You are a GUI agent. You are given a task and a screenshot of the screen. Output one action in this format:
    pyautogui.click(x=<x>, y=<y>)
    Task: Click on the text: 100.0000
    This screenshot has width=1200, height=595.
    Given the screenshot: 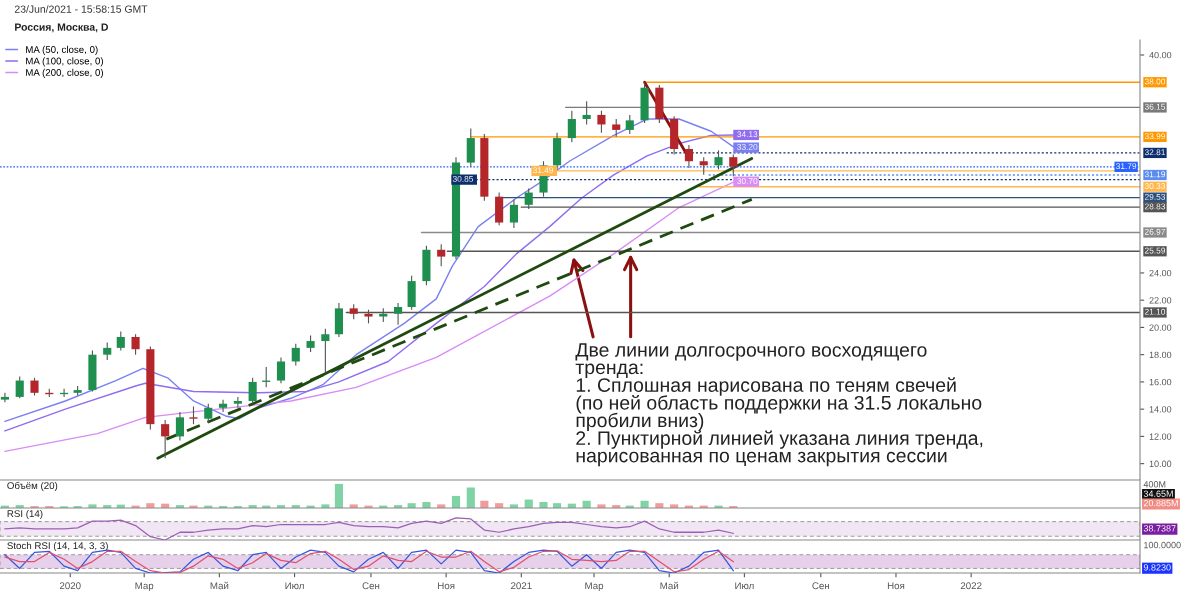 What is the action you would take?
    pyautogui.click(x=1162, y=545)
    